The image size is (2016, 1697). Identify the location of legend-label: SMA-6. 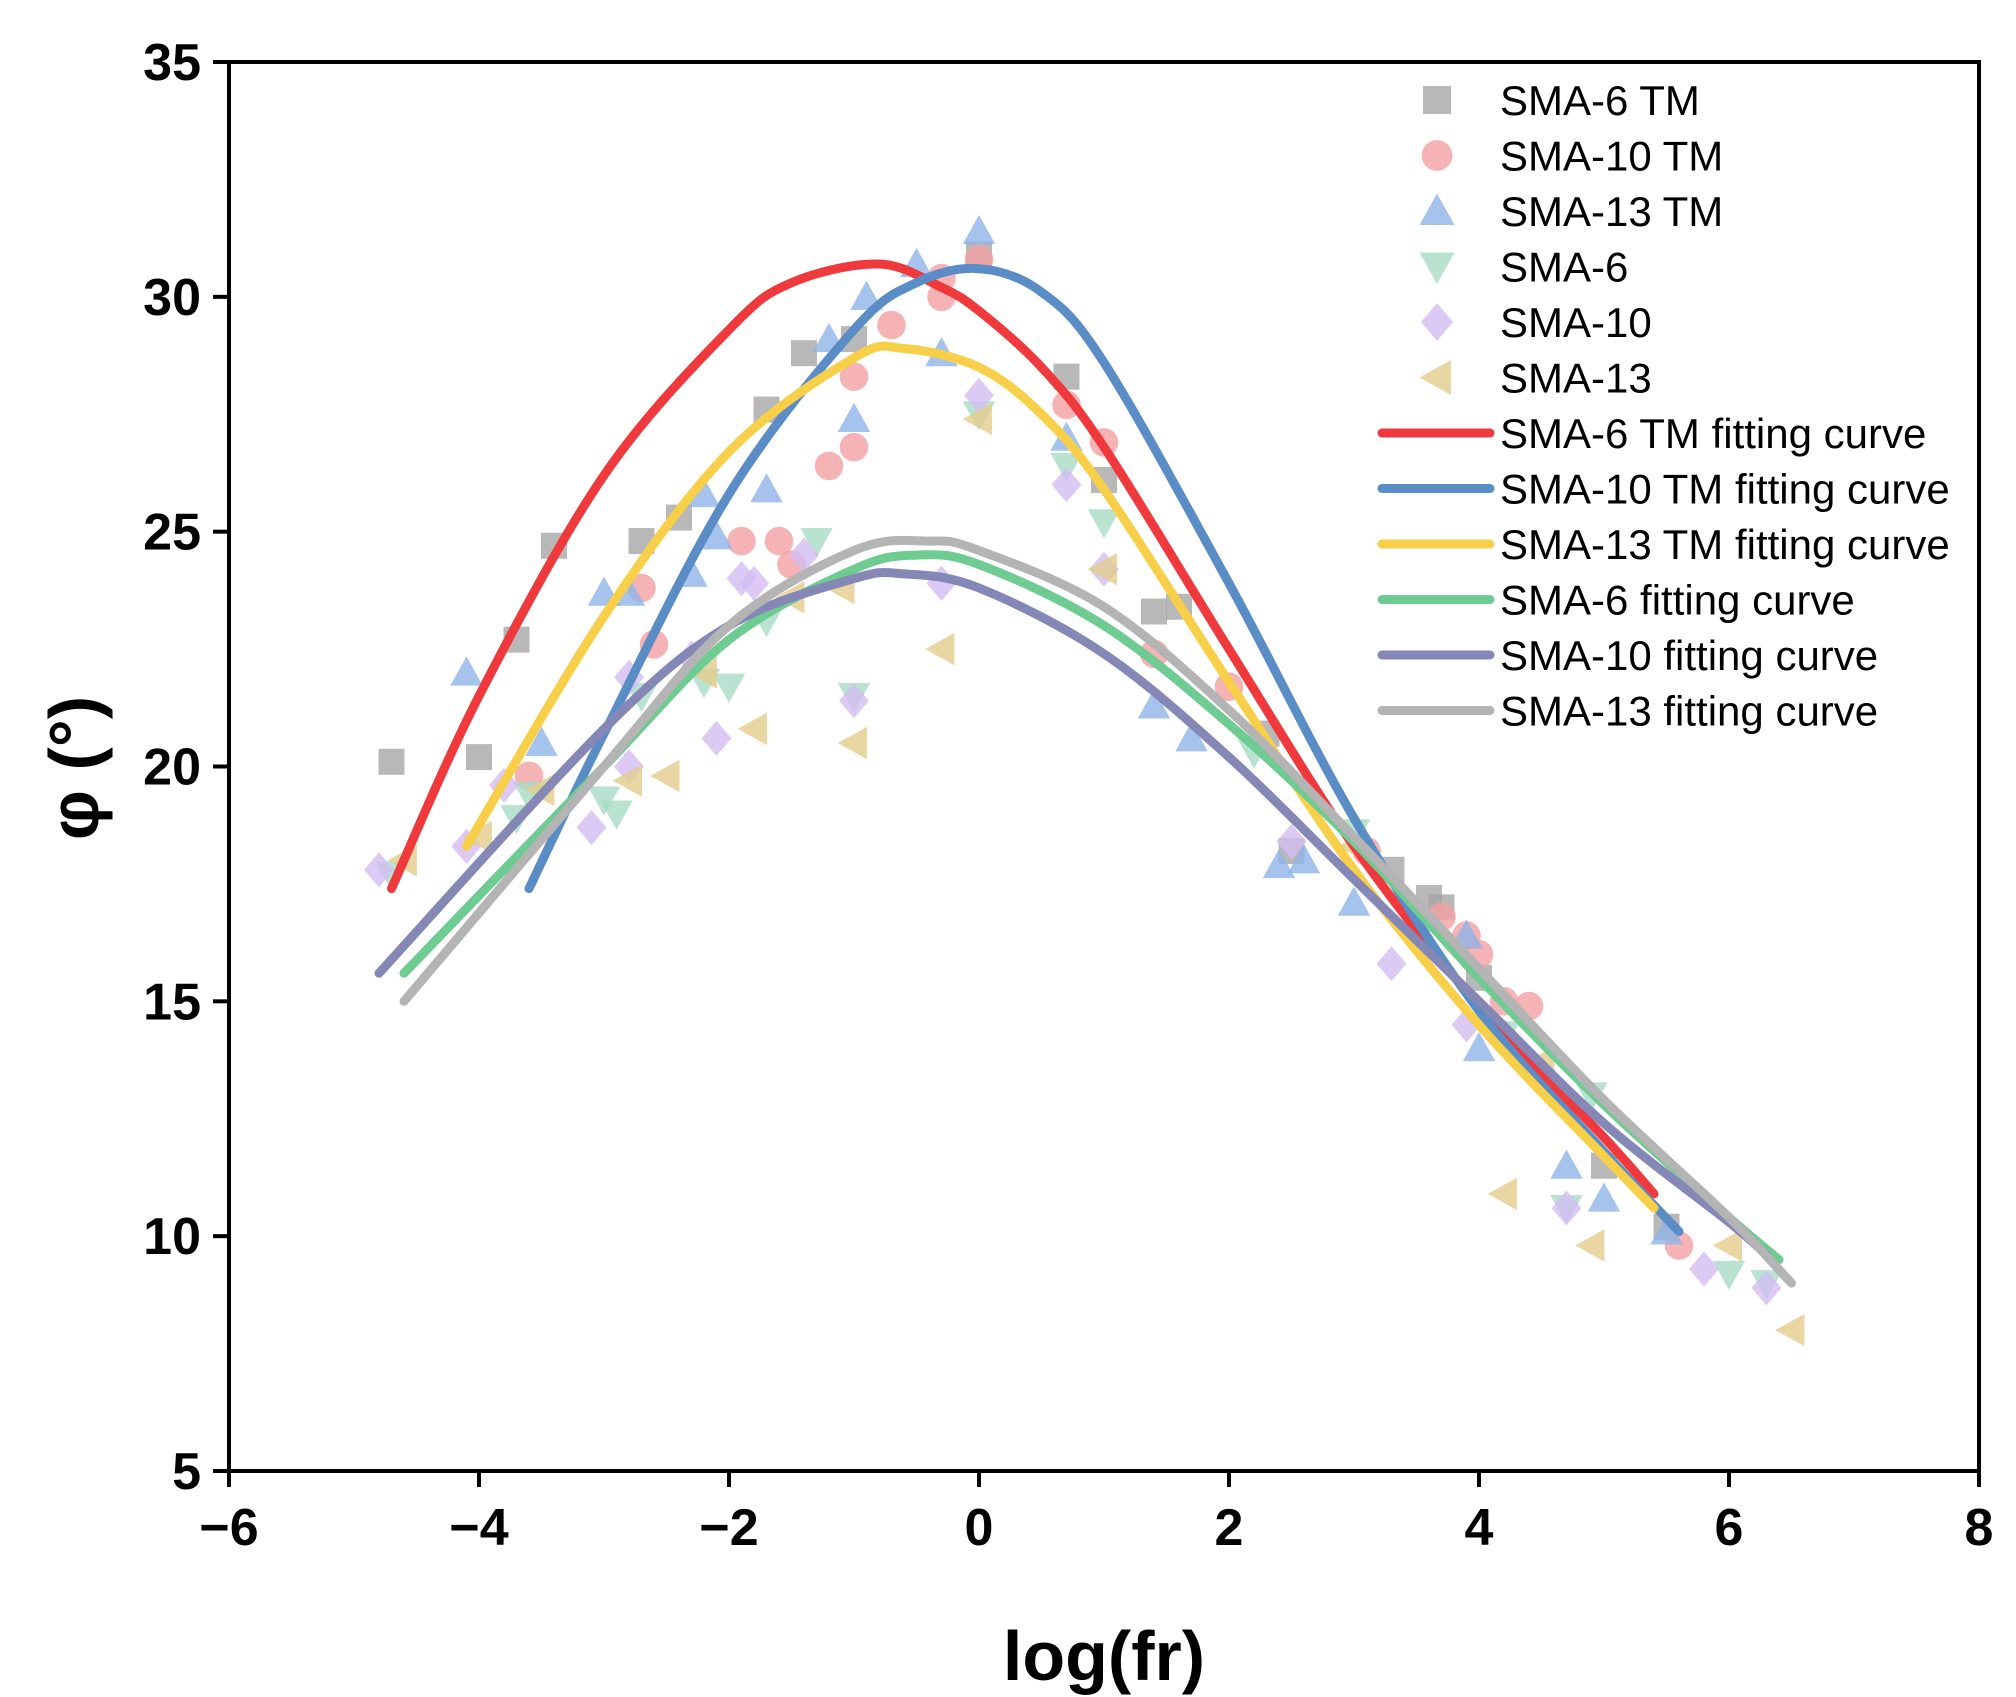
(1564, 267).